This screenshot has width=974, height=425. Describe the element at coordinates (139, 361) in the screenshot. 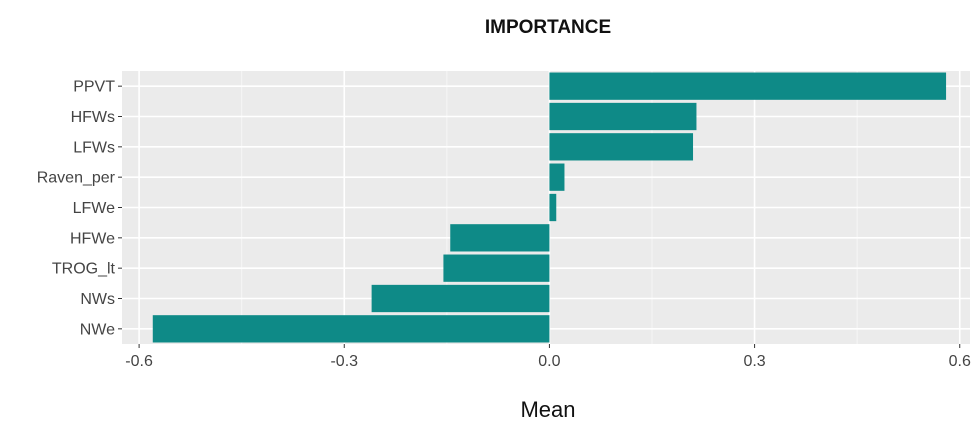

I see `x-tick-label: -0.6` at that location.